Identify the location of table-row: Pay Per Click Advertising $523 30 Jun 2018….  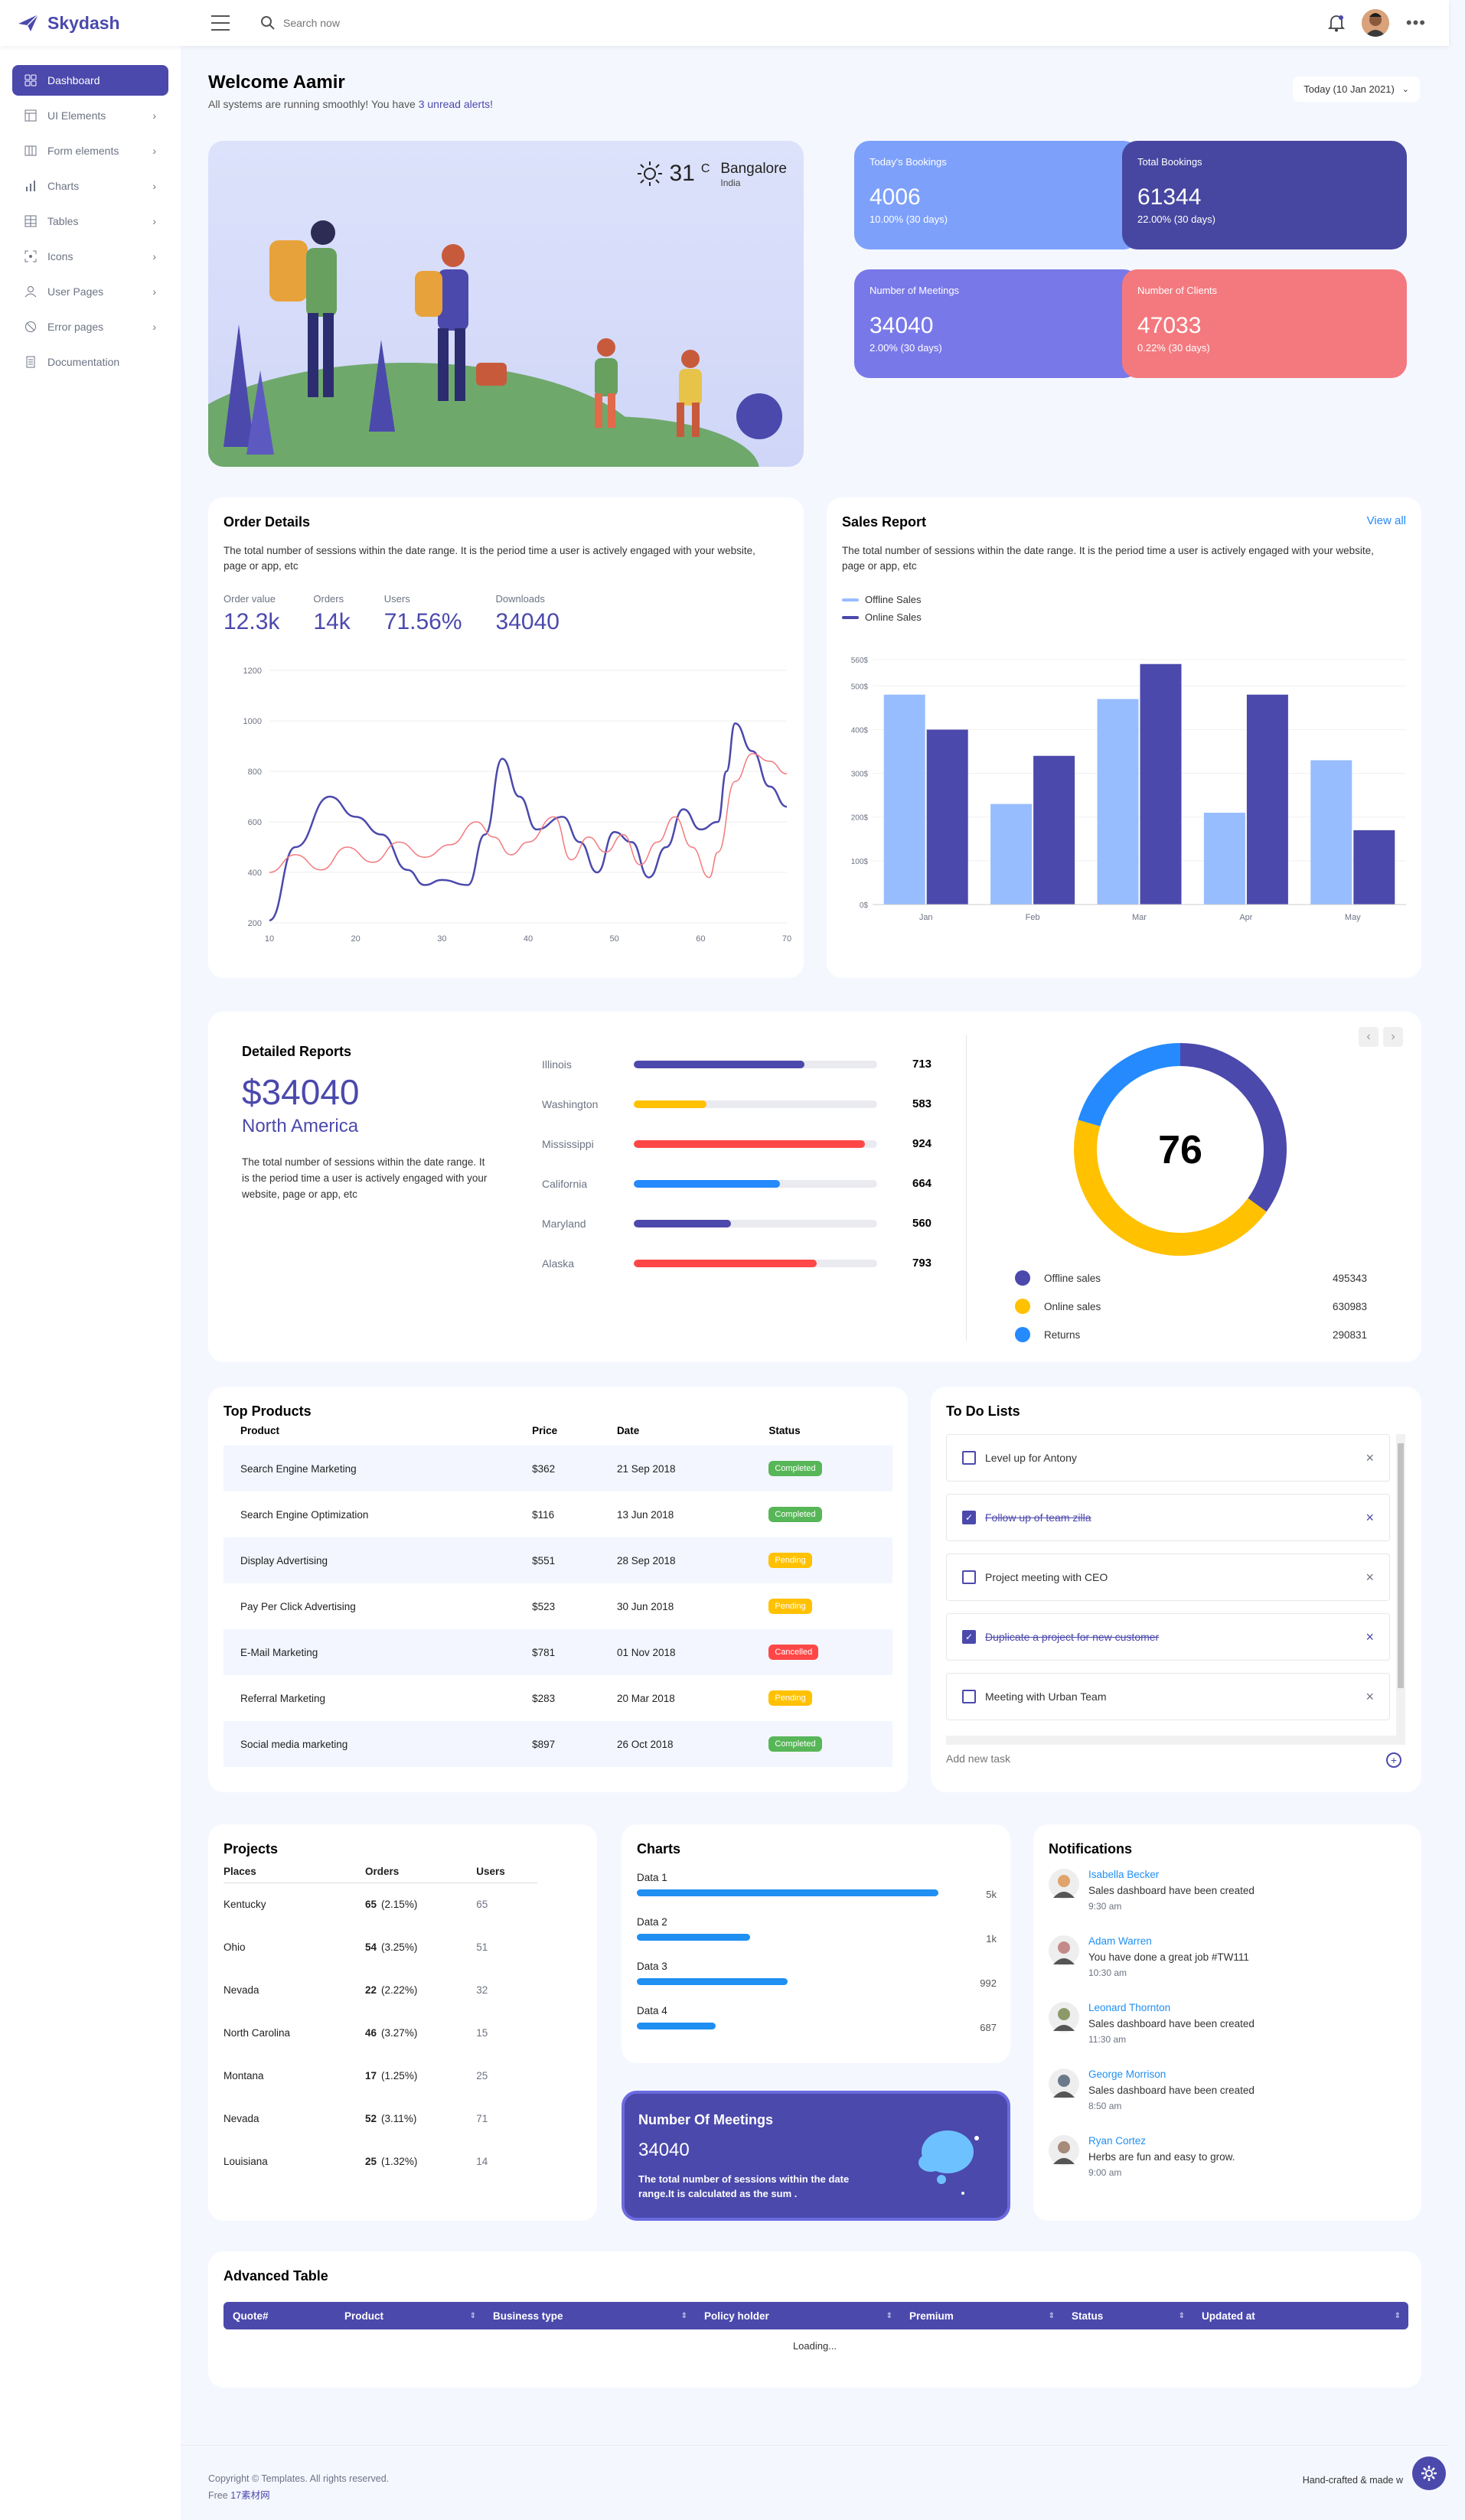
(558, 1606).